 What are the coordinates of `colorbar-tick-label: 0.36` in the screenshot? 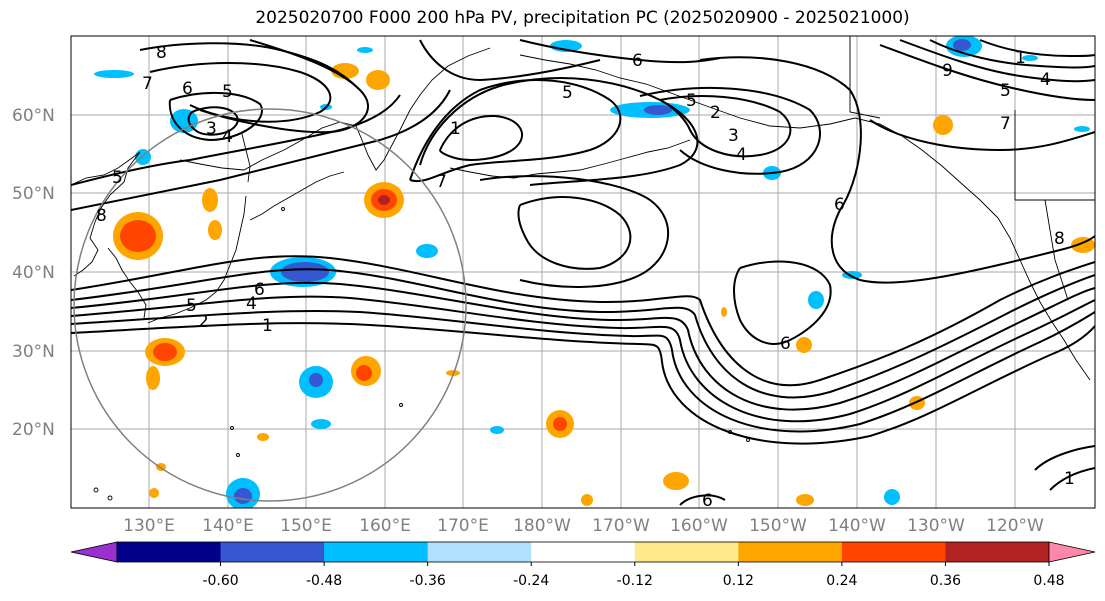 It's located at (945, 581).